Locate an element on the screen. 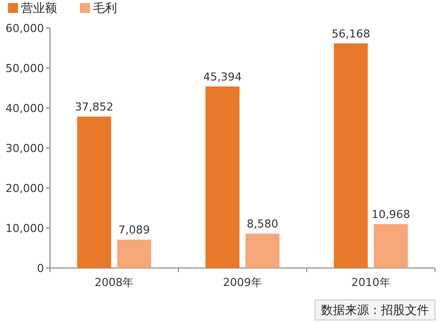 The image size is (440, 322). data-label: 10,968 is located at coordinates (391, 215).